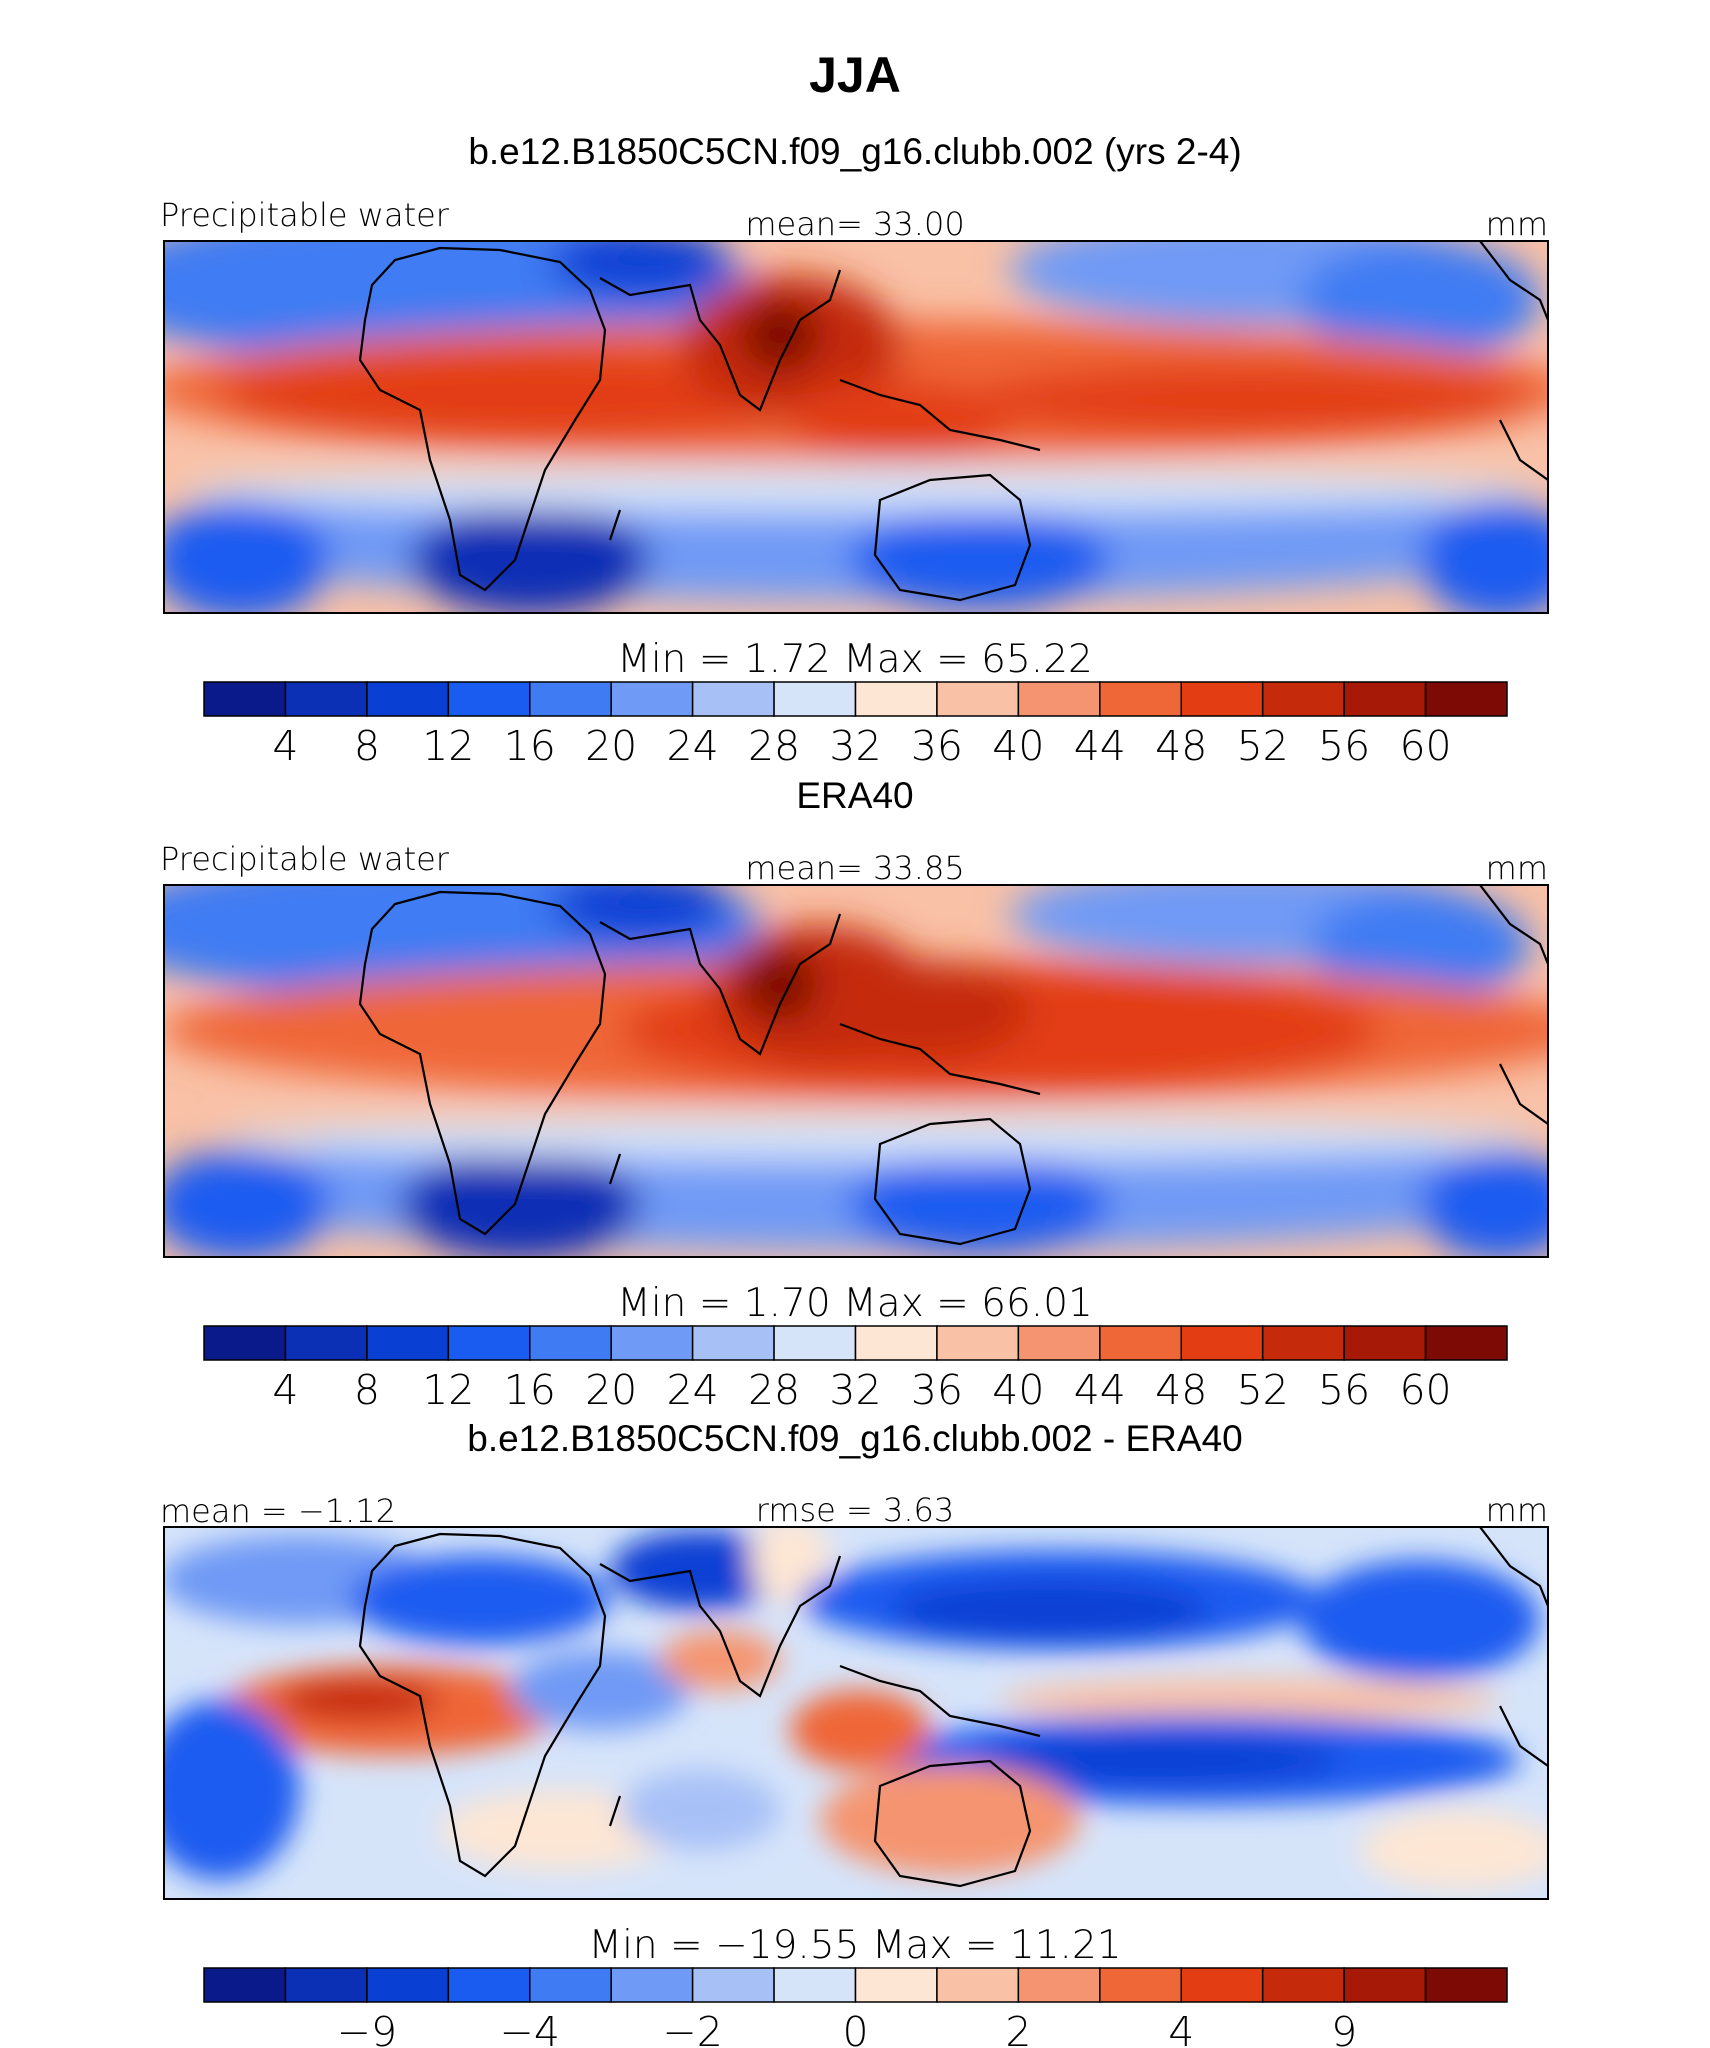  Describe the element at coordinates (1517, 868) in the screenshot. I see `panel-2-units: mm` at that location.